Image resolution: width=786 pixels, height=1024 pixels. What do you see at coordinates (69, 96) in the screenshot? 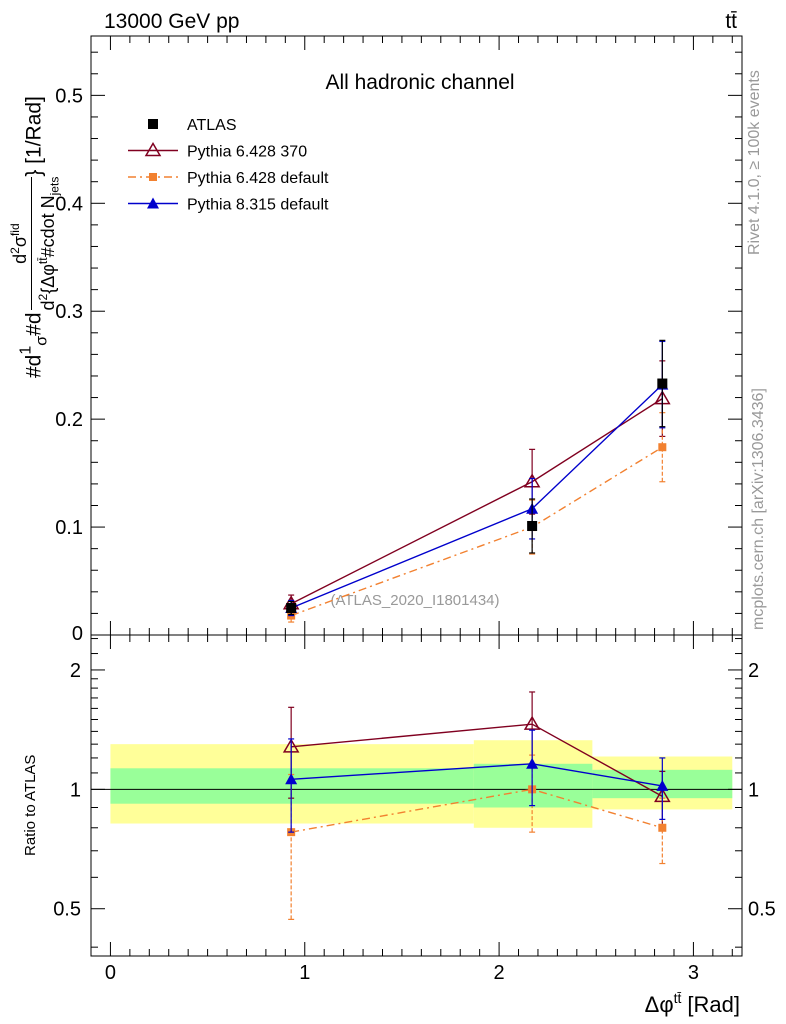
I see `main-y-tick-label: 0.5` at bounding box center [69, 96].